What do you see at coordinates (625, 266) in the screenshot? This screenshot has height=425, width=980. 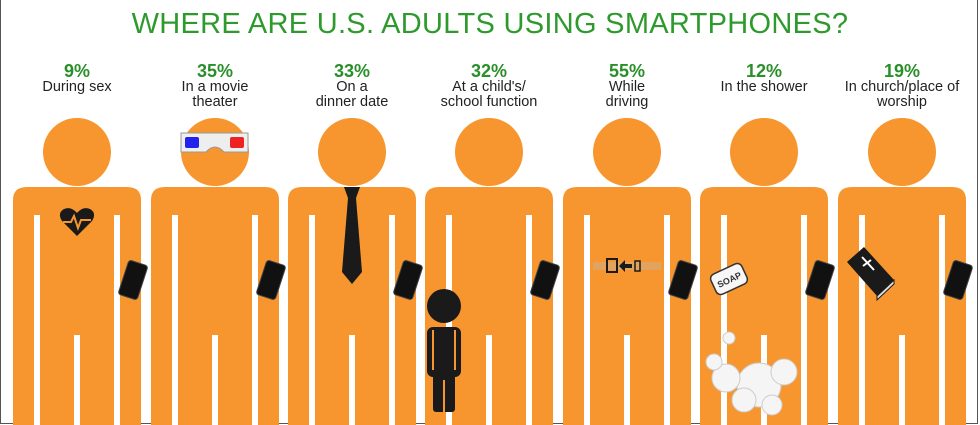 I see `arrow` at bounding box center [625, 266].